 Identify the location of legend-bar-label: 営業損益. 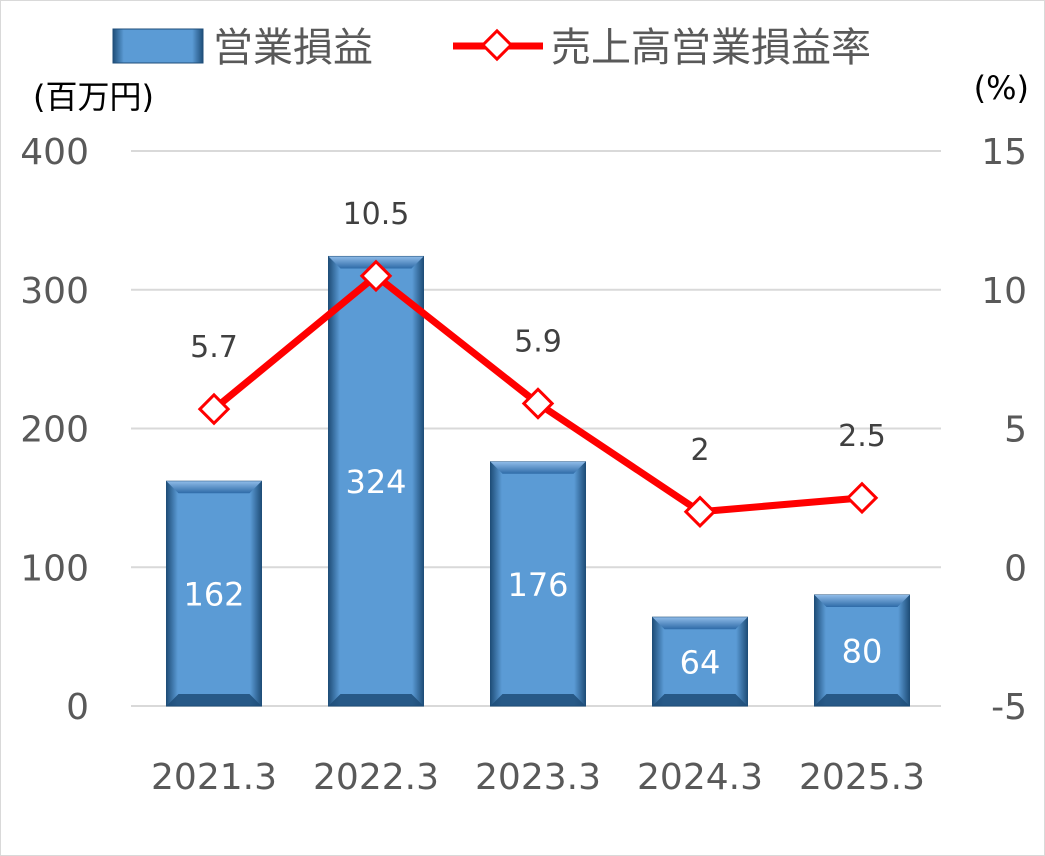
(293, 48).